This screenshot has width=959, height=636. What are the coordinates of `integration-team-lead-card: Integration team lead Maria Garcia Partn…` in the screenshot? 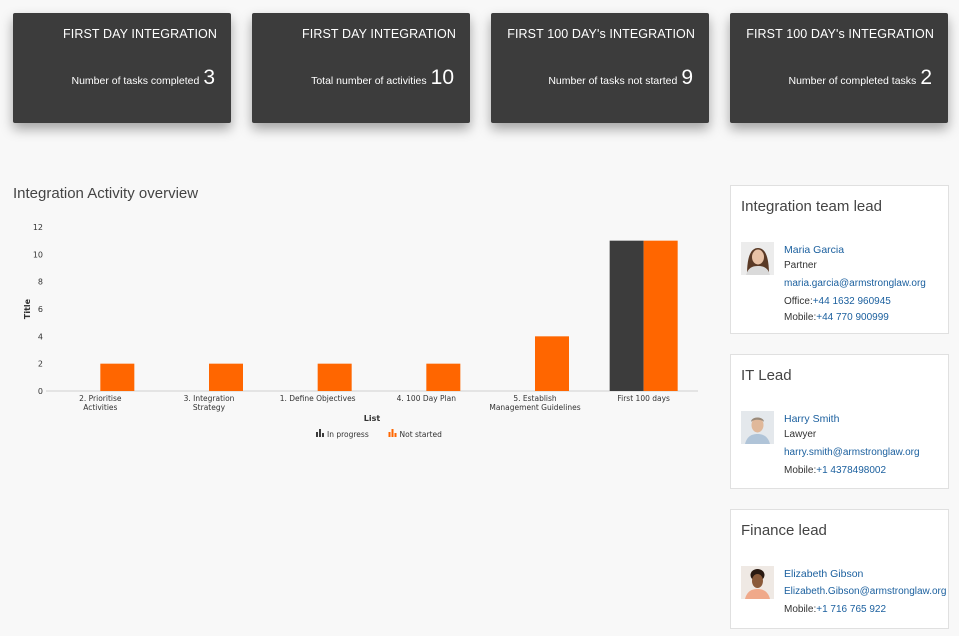 It's located at (839, 259).